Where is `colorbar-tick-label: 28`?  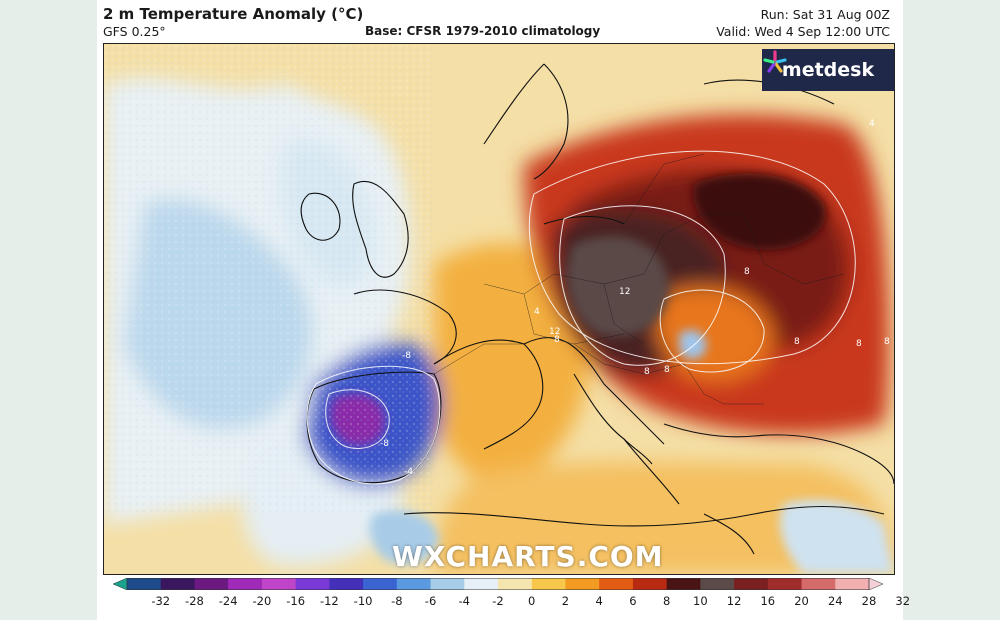
colorbar-tick-label: 28 is located at coordinates (869, 601).